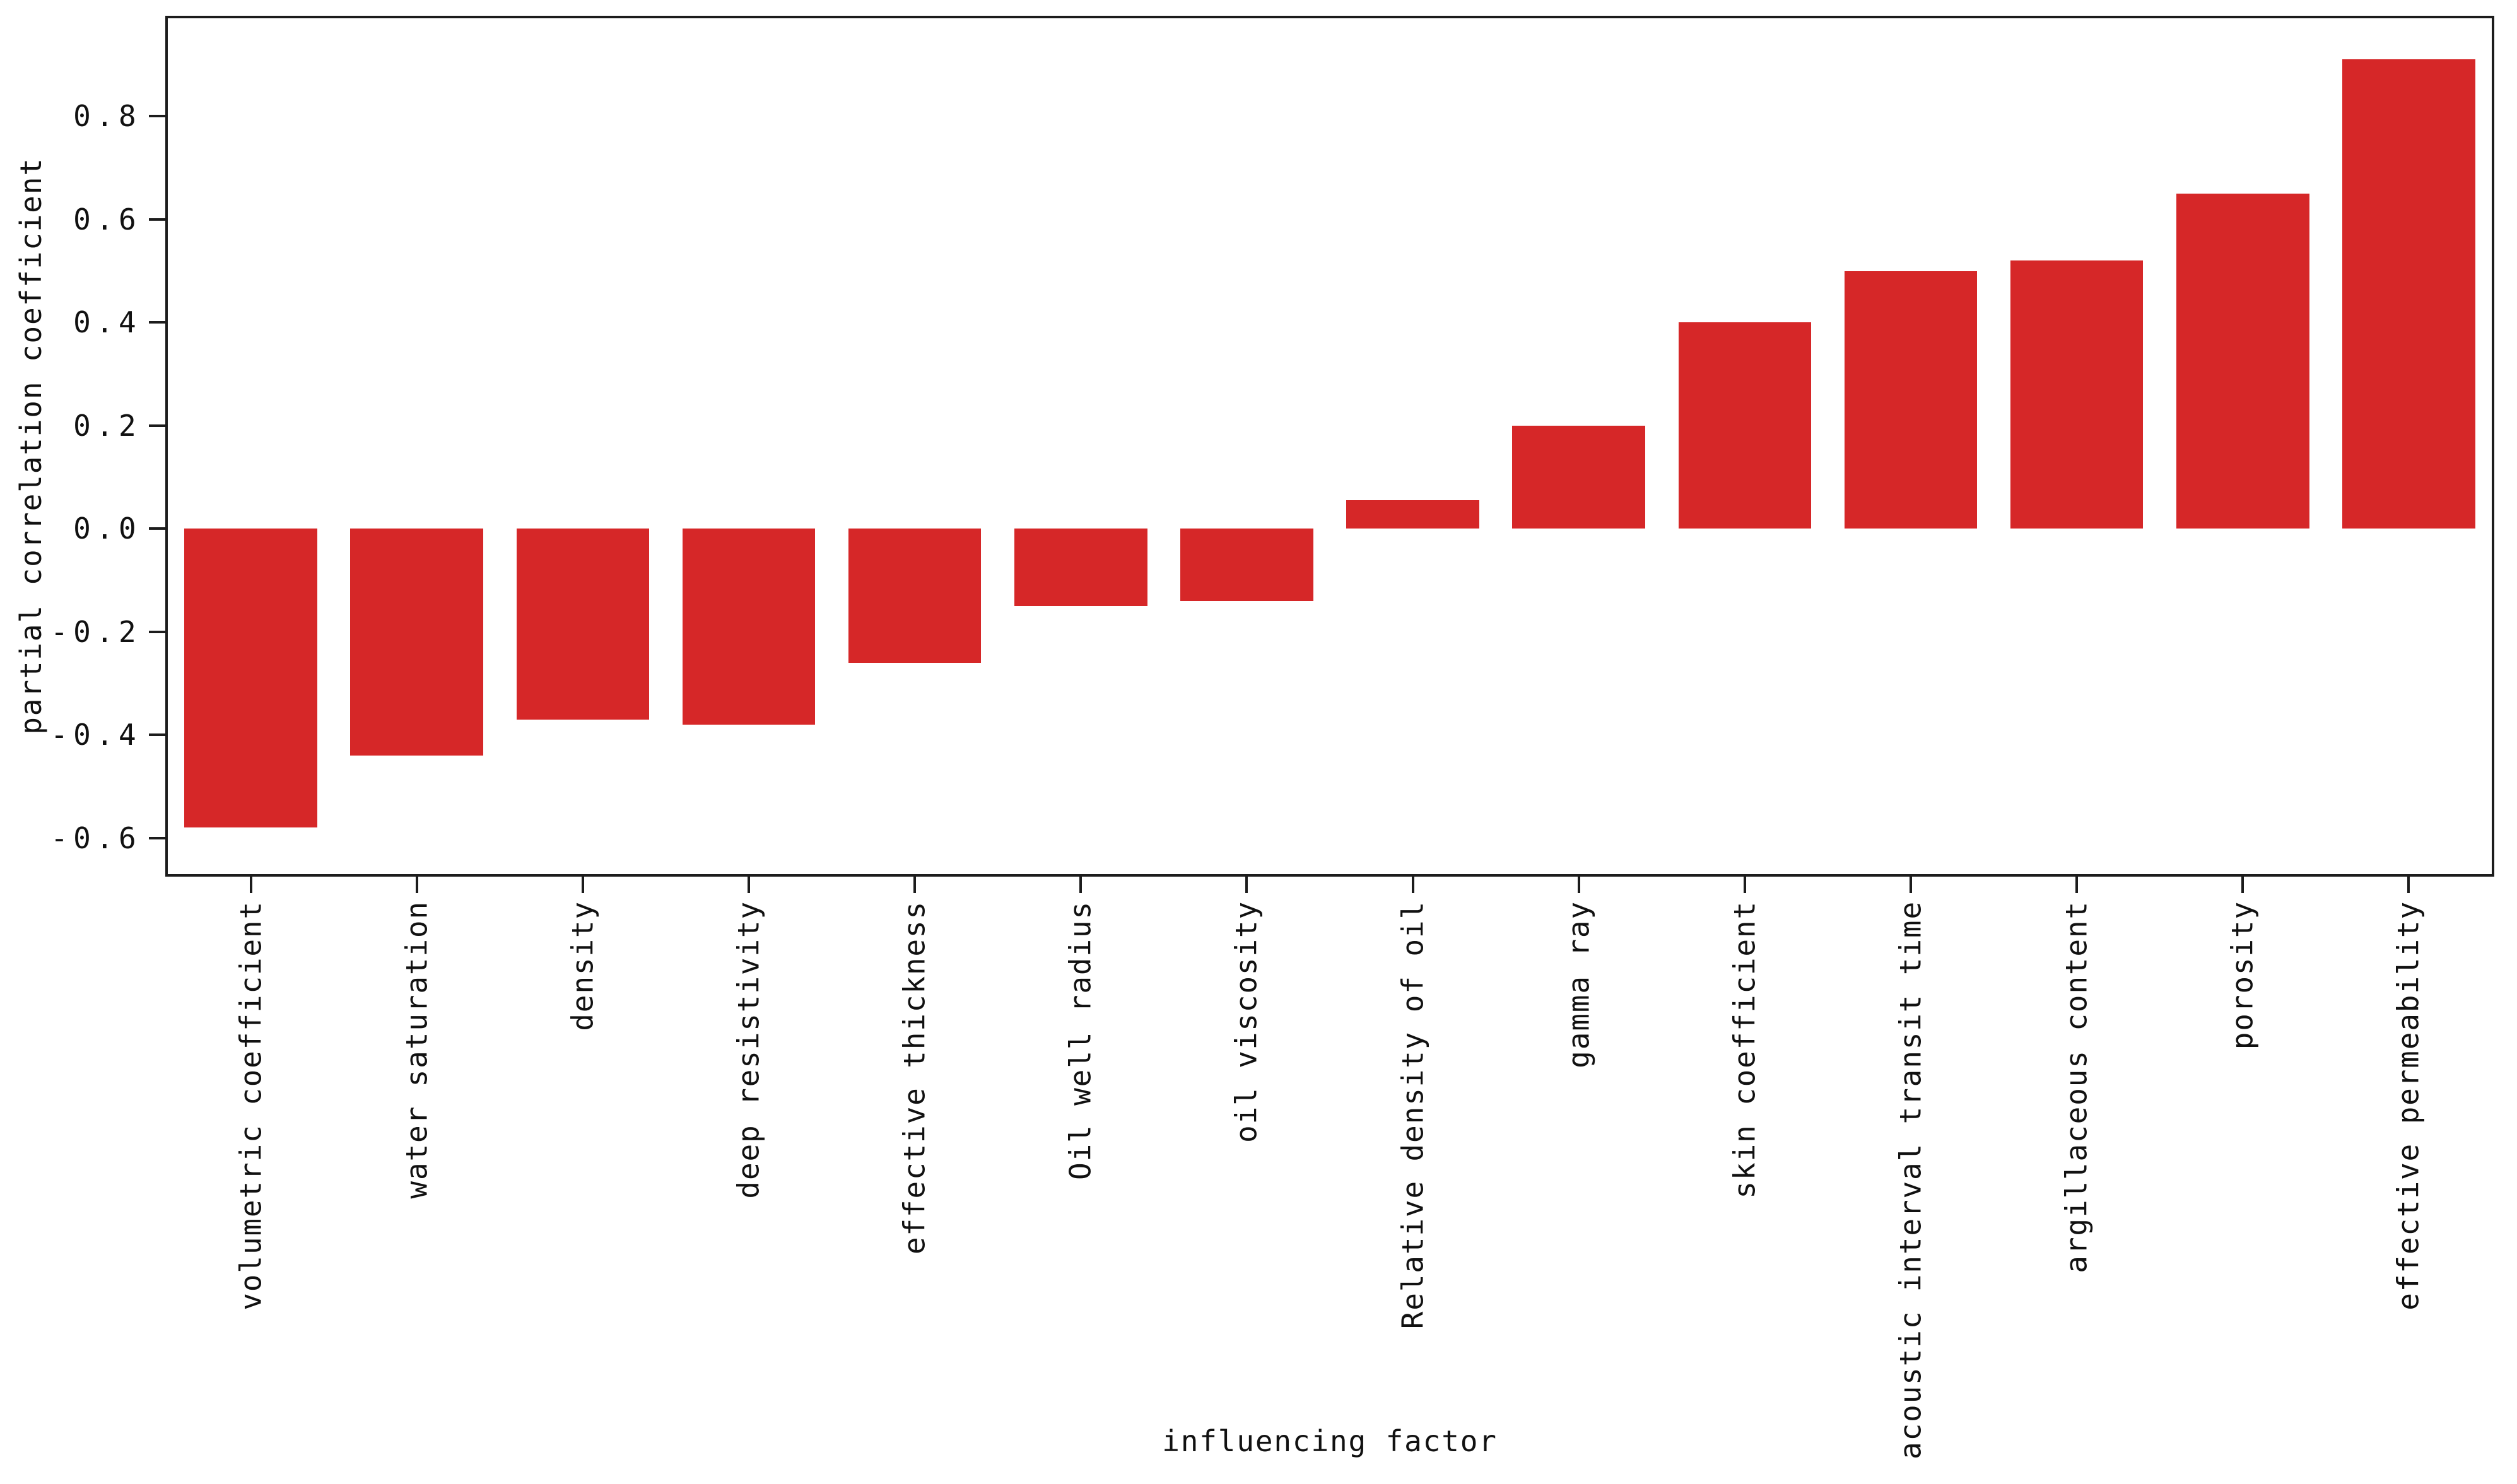  I want to click on x-tick-label: effective permeability, so click(2409, 1106).